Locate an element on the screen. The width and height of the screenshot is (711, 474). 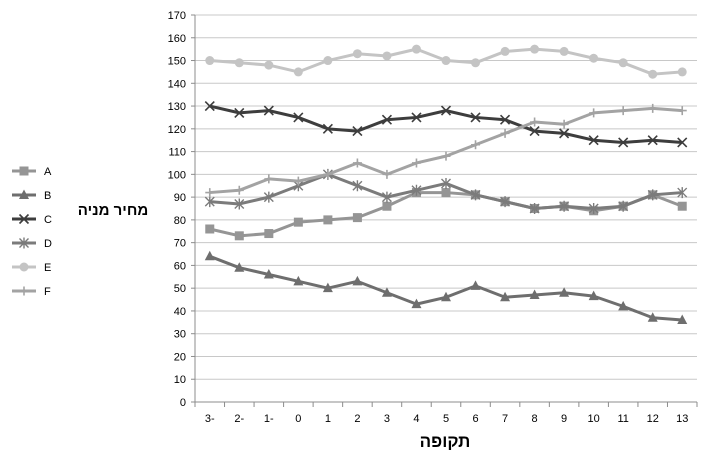
y-tick-label: 130 is located at coordinates (177, 107).